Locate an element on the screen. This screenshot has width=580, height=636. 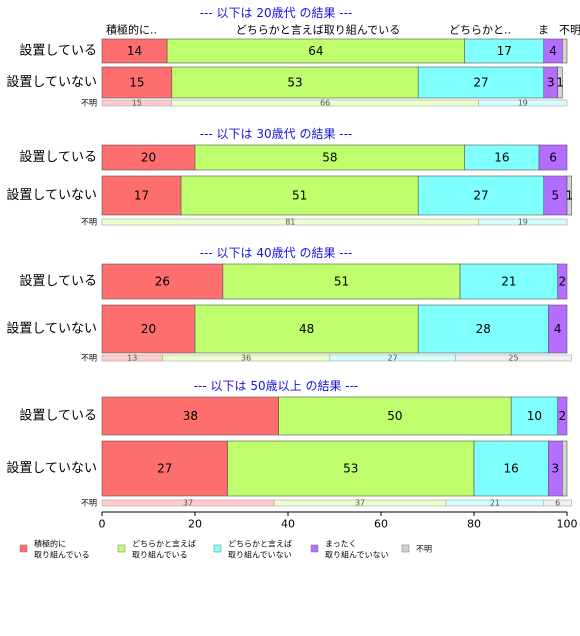
bar-value-label: 28 is located at coordinates (483, 329).